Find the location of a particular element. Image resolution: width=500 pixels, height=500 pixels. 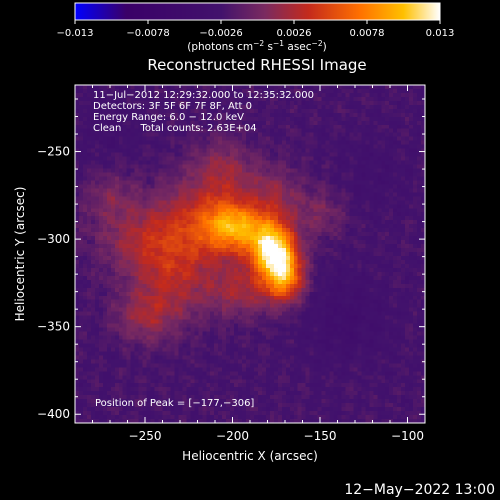

colorbar-unit-label: (photons cm−2 s−1 asec−2) is located at coordinates (256, 46).